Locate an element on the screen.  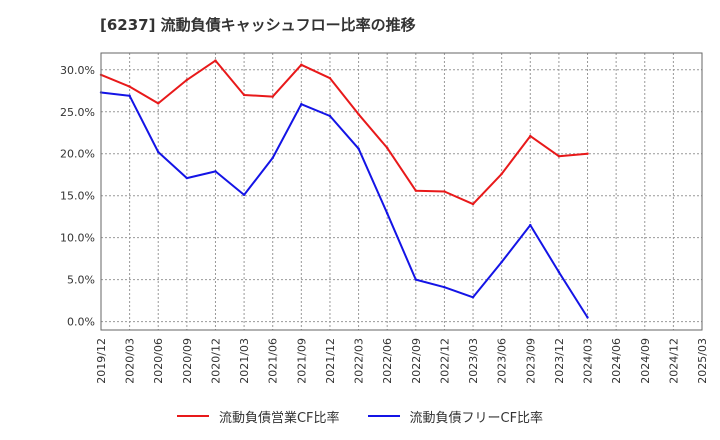
y-tick-label: 25.0% is located at coordinates (77, 112).